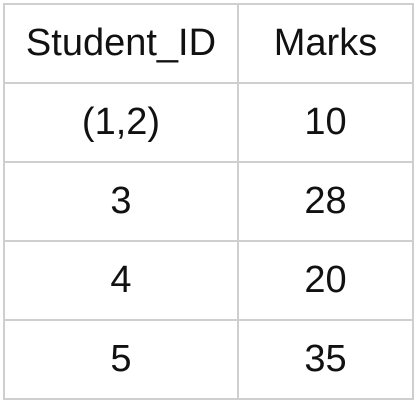 Image resolution: width=420 pixels, height=414 pixels. I want to click on cell-student-id: (1,2), so click(121, 122).